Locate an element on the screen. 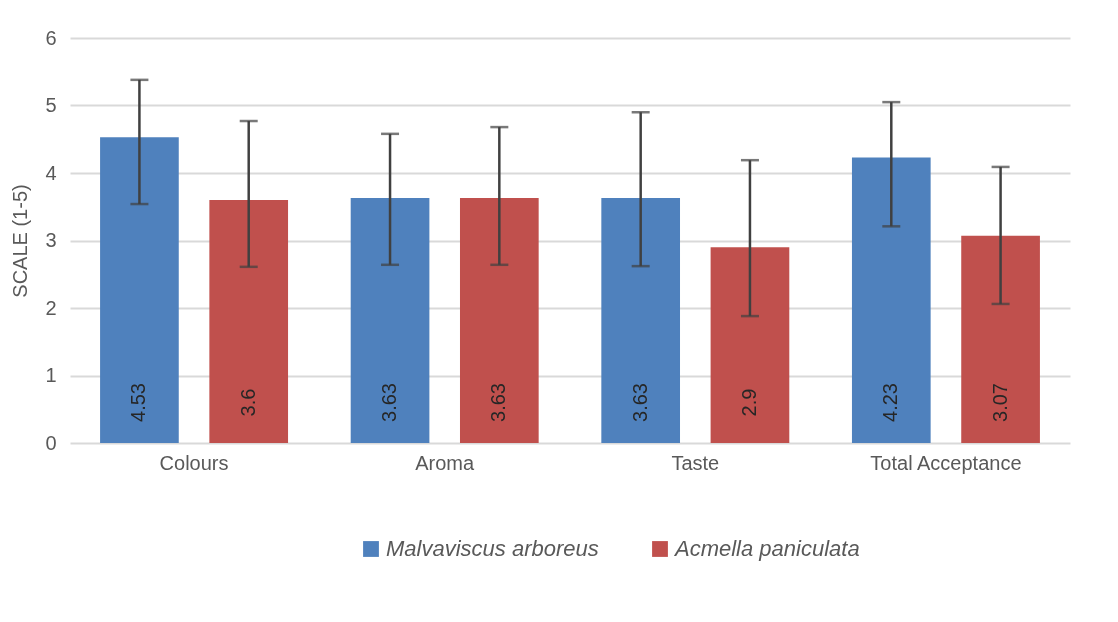 The image size is (1118, 622). x-tick-label: Taste is located at coordinates (695, 462).